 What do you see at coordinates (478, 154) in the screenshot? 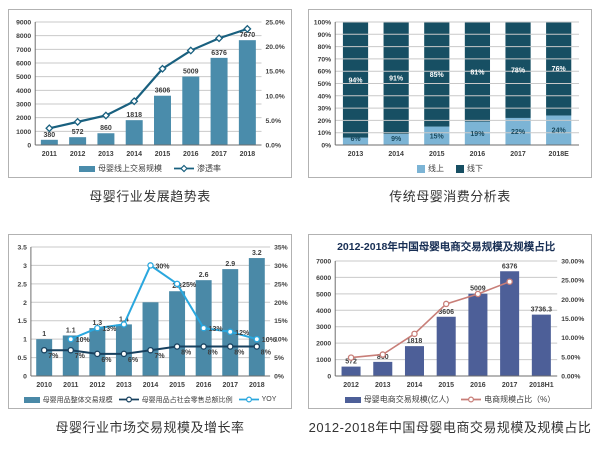
I see `category-label: 2016` at bounding box center [478, 154].